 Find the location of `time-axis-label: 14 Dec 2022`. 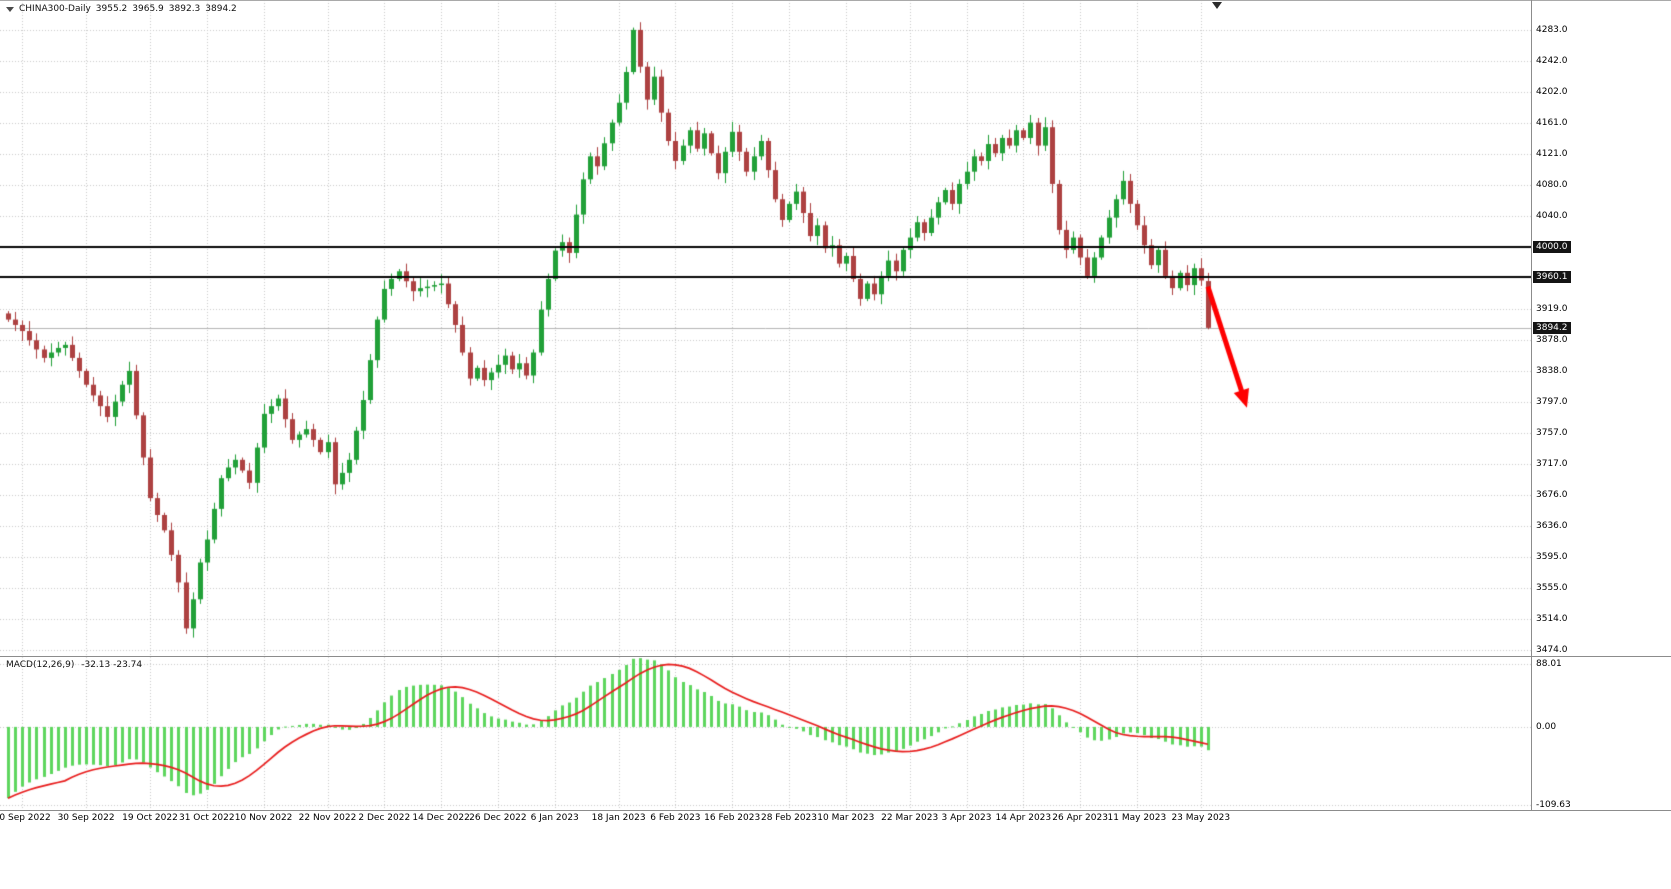

time-axis-label: 14 Dec 2022 is located at coordinates (441, 818).